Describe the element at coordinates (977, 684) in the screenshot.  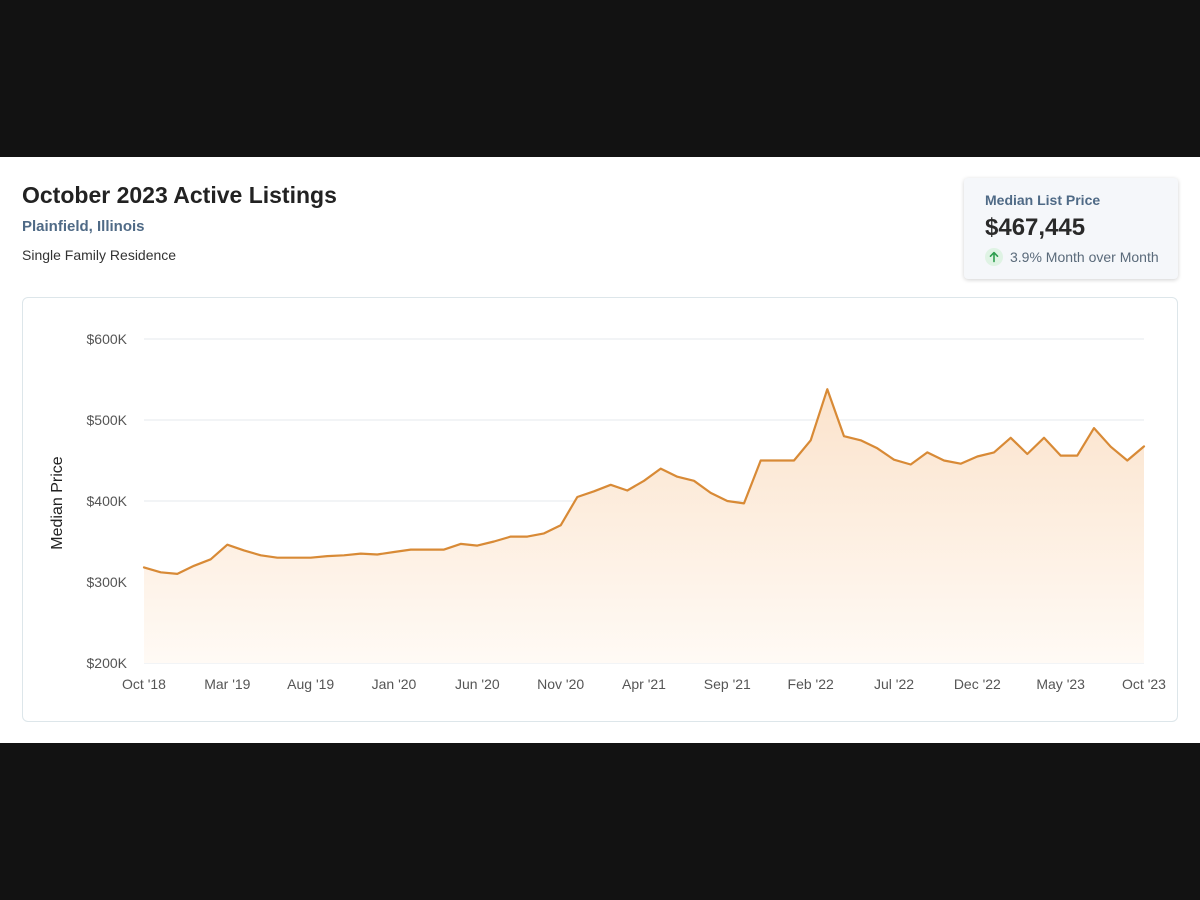
I see `x-tick-label: Dec '22` at that location.